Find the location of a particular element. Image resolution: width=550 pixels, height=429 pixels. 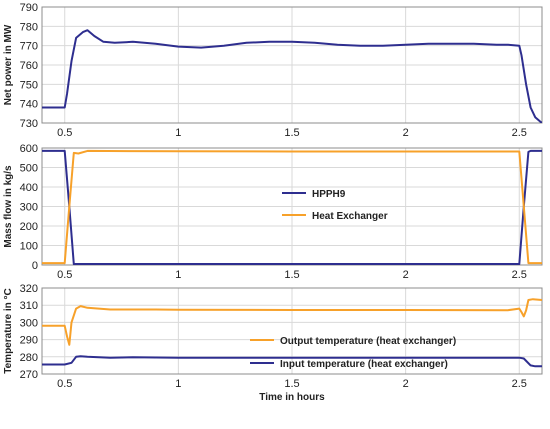

y-tick-label: 600 is located at coordinates (29, 149).